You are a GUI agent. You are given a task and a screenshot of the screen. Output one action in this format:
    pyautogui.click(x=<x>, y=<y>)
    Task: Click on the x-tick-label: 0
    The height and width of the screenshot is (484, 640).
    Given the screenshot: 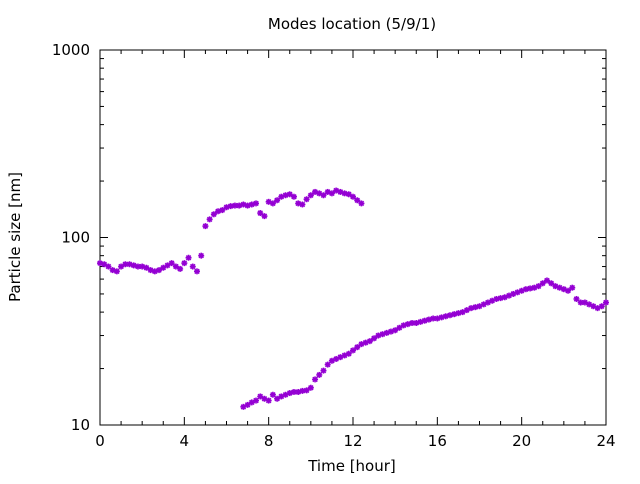 What is the action you would take?
    pyautogui.click(x=100, y=441)
    